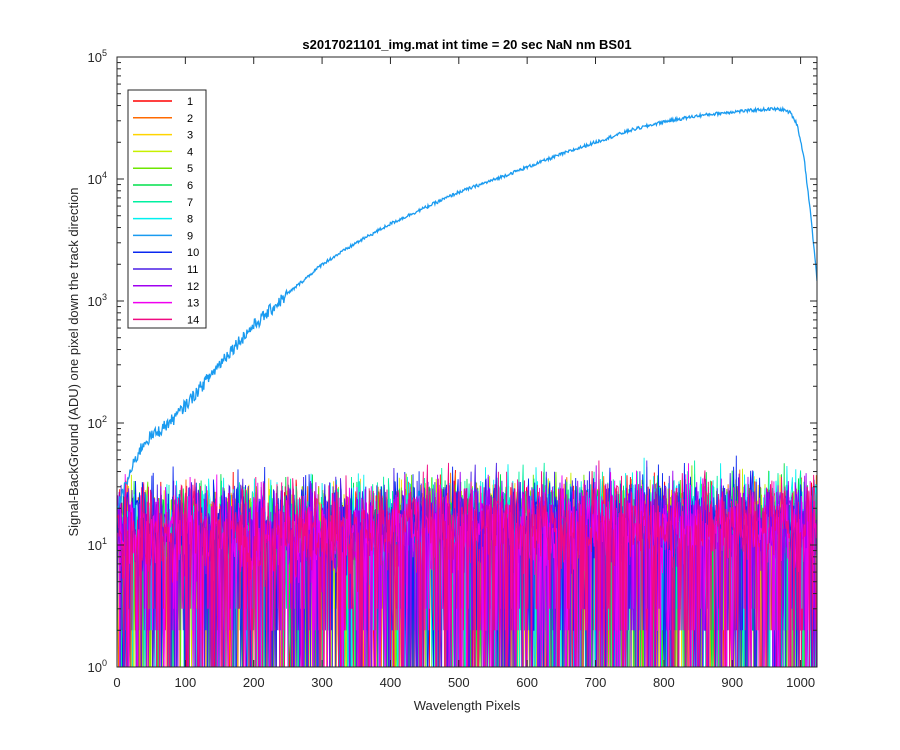  Describe the element at coordinates (193, 287) in the screenshot. I see `legend-label: 12` at that location.